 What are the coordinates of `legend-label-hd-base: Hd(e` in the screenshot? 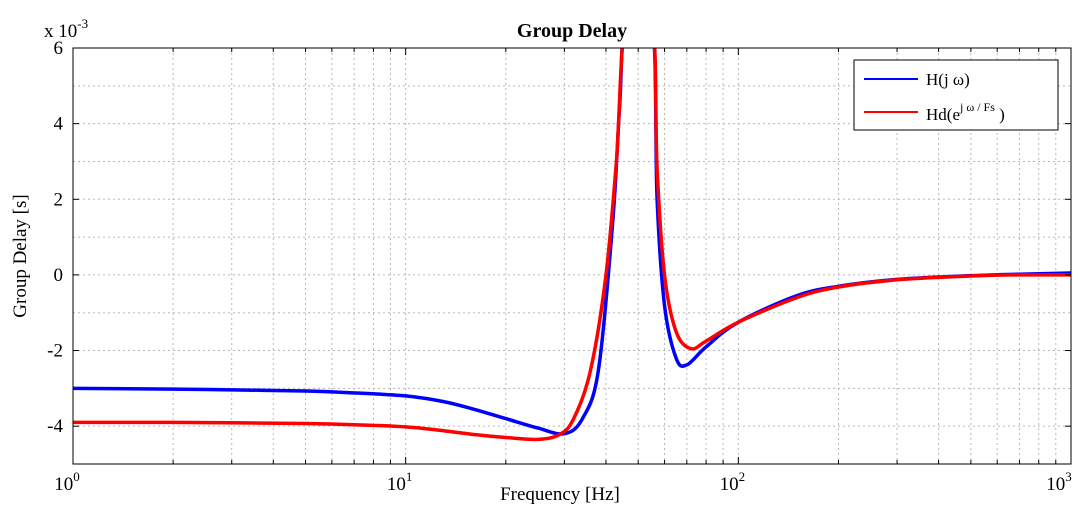 It's located at (943, 114).